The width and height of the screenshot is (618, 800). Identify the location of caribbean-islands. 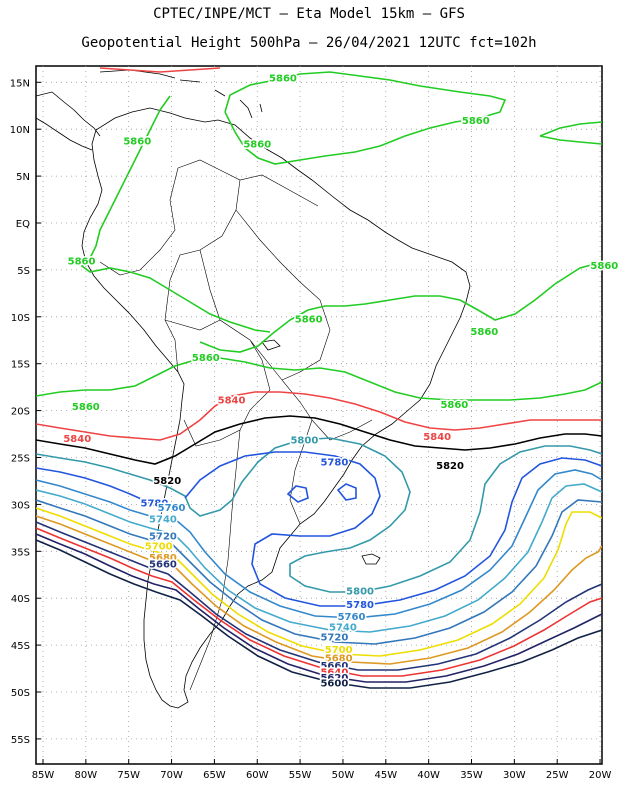
(181, 94).